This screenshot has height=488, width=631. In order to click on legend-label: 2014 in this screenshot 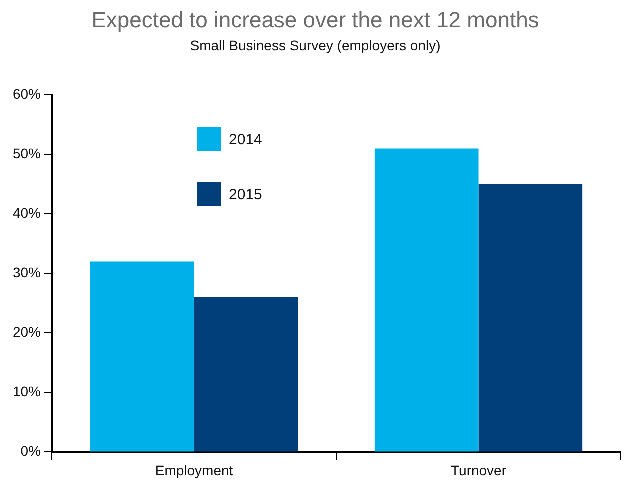, I will do `click(245, 139)`.